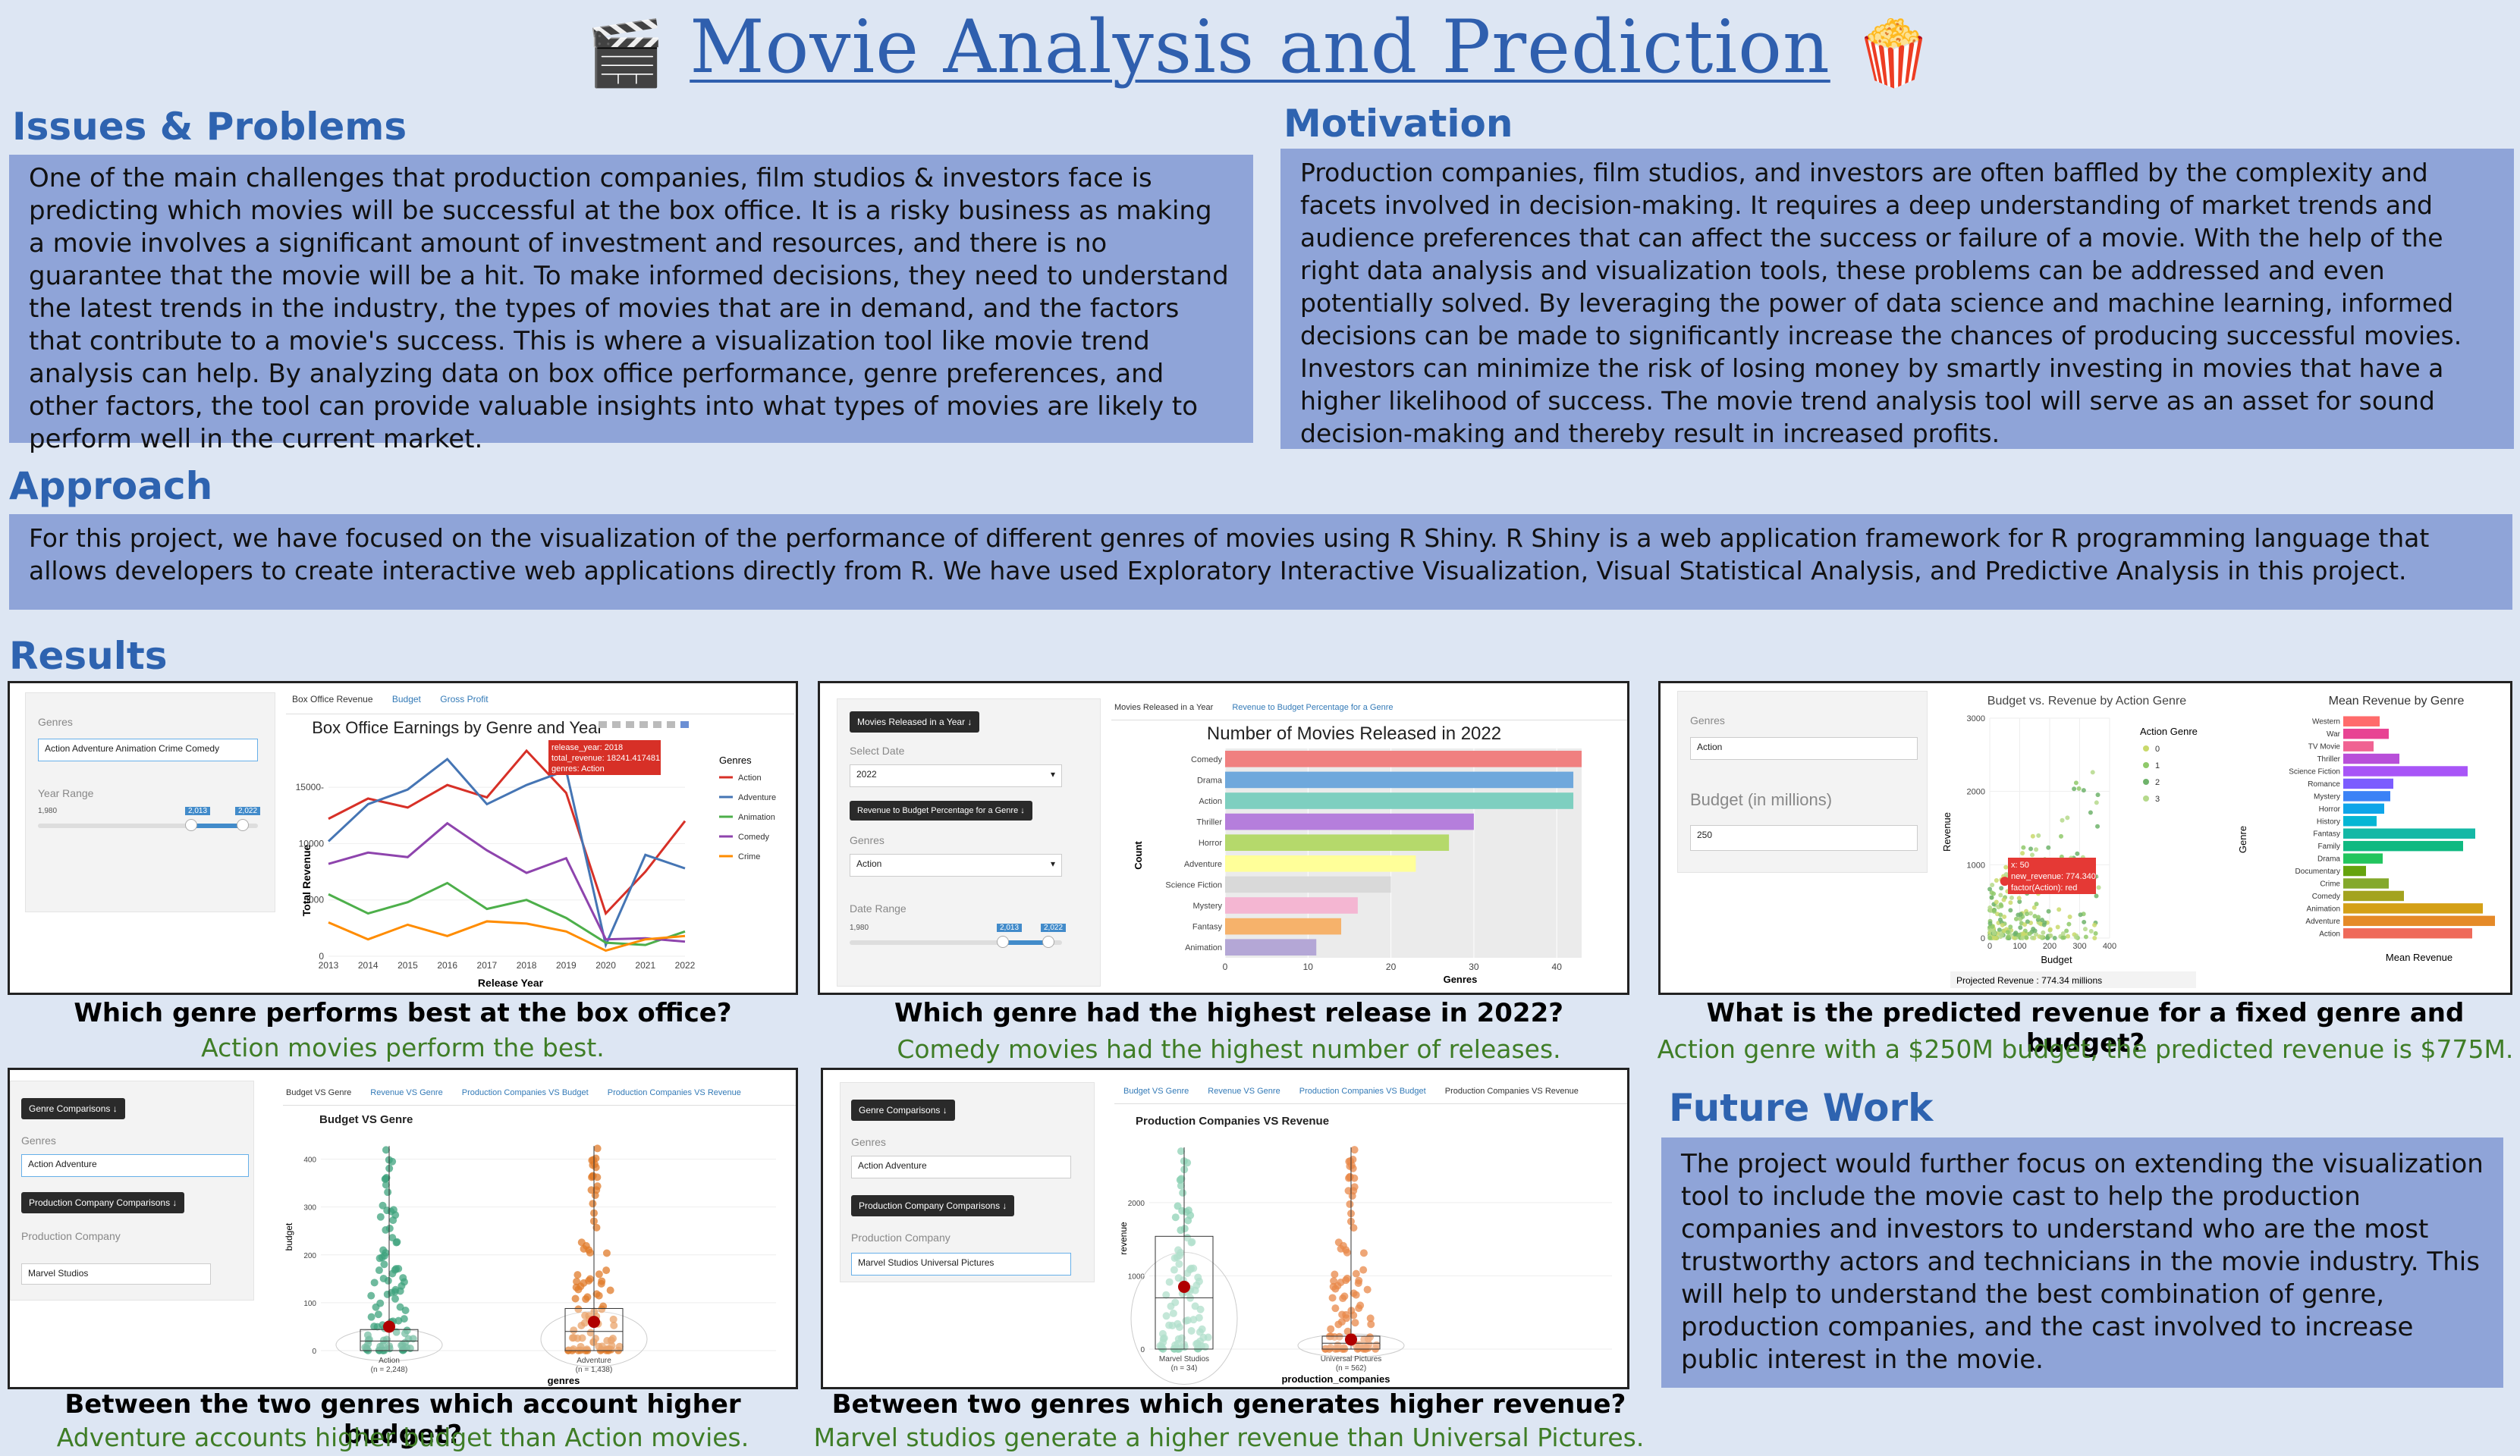 This screenshot has width=2520, height=1456. I want to click on date-select: 2022 ▾, so click(956, 775).